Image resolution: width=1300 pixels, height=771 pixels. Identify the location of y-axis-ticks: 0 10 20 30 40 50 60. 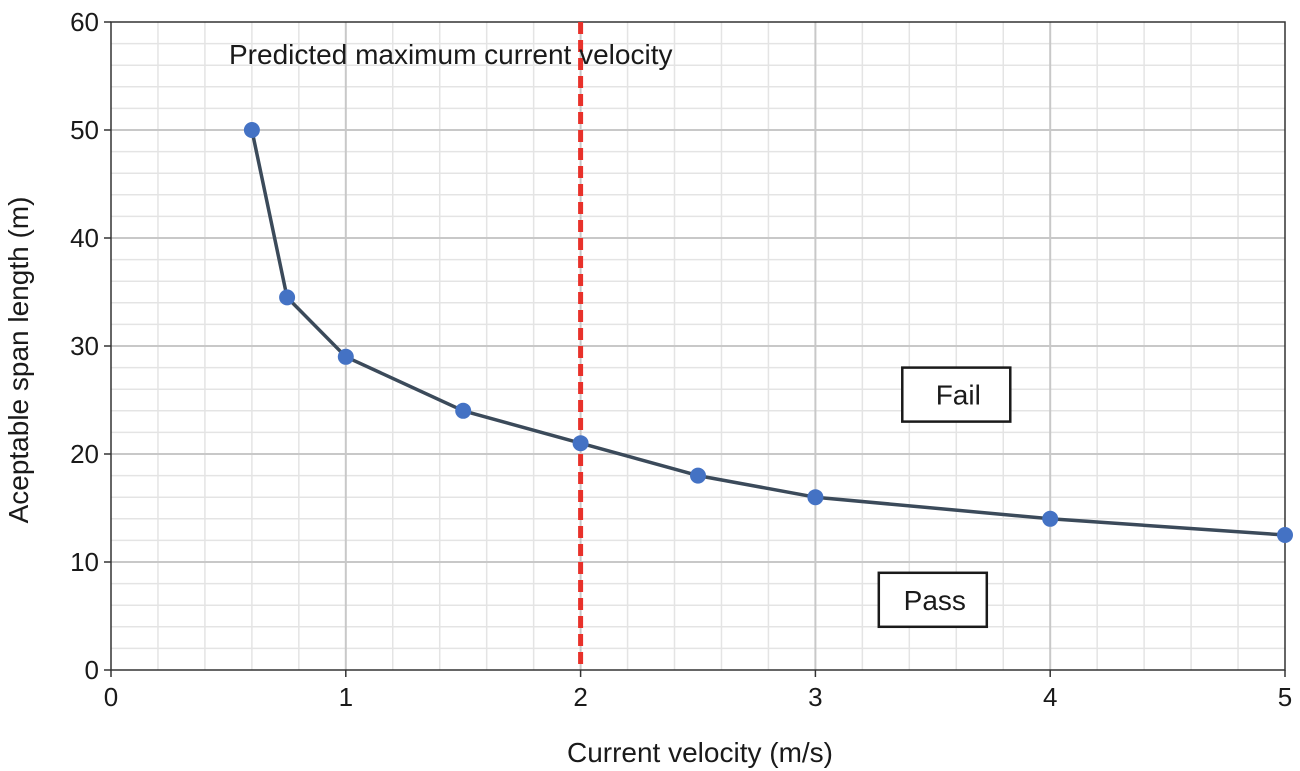
(90, 346).